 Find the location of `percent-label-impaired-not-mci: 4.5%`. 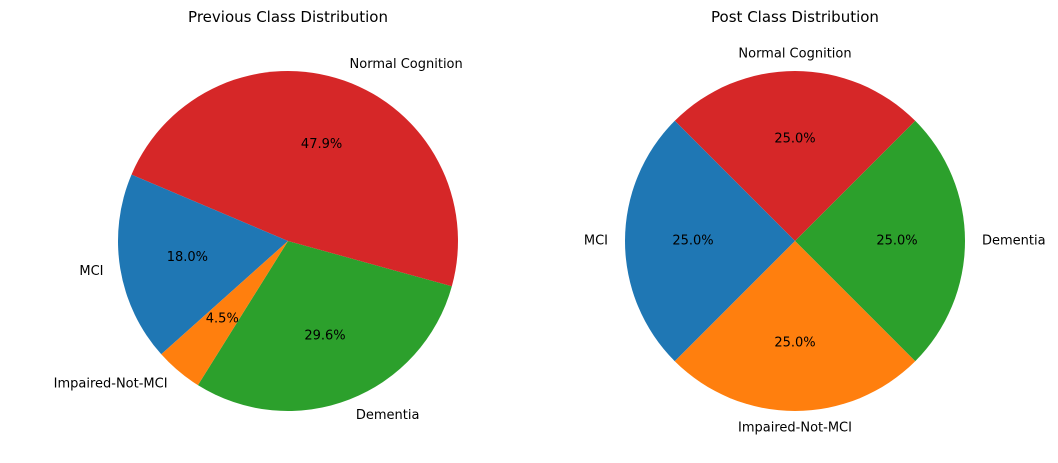

percent-label-impaired-not-mci: 4.5% is located at coordinates (222, 319).